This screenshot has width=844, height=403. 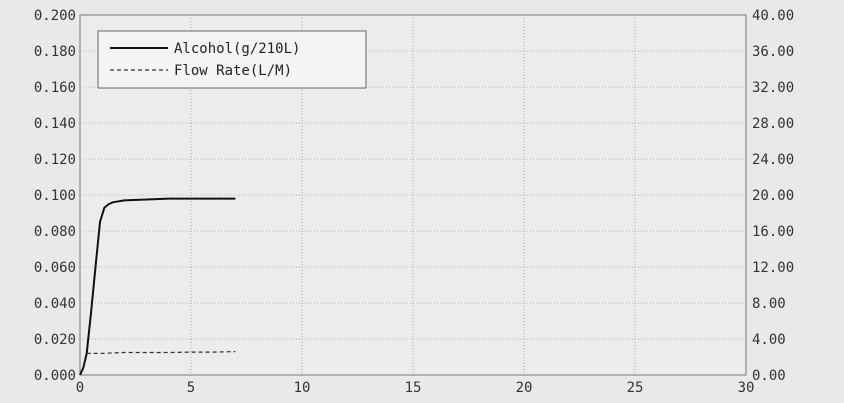 What do you see at coordinates (635, 388) in the screenshot?
I see `x-tick-label: 25` at bounding box center [635, 388].